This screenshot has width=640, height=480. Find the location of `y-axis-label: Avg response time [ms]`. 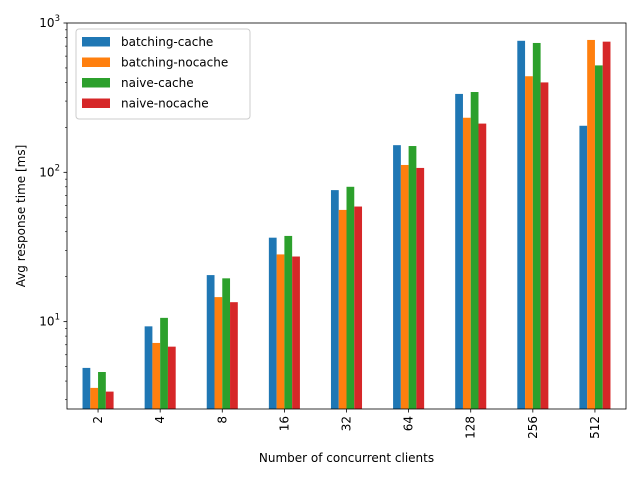

y-axis-label: Avg response time [ms] is located at coordinates (21, 216).